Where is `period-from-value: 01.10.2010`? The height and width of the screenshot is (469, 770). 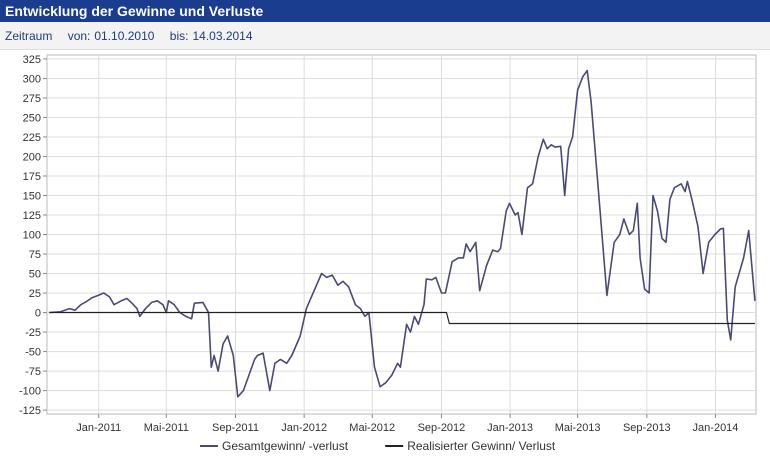
period-from-value: 01.10.2010 is located at coordinates (124, 36).